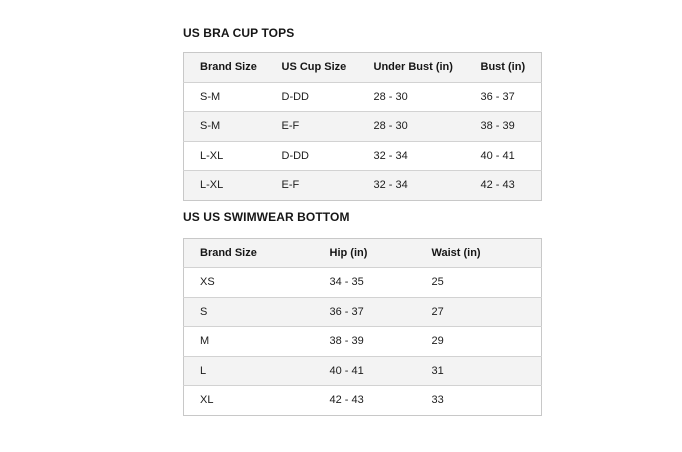  Describe the element at coordinates (248, 371) in the screenshot. I see `table-cell: L` at that location.